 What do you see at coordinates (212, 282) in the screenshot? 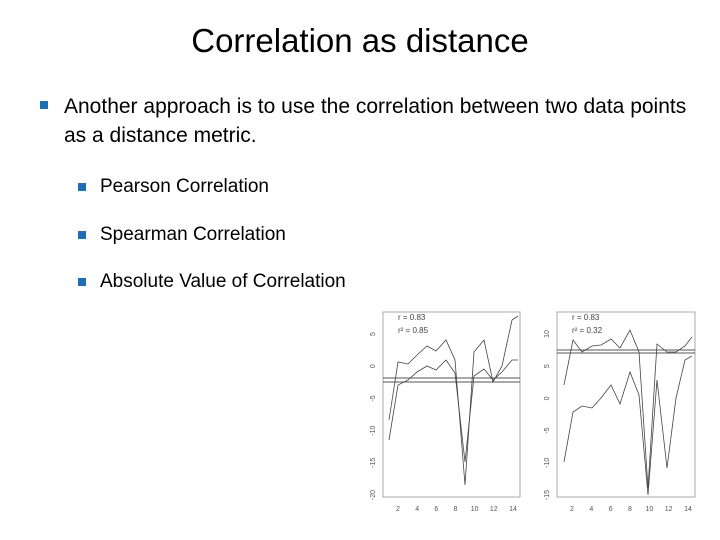
I see `sub-bullet: Absolute Value of Correlation` at bounding box center [212, 282].